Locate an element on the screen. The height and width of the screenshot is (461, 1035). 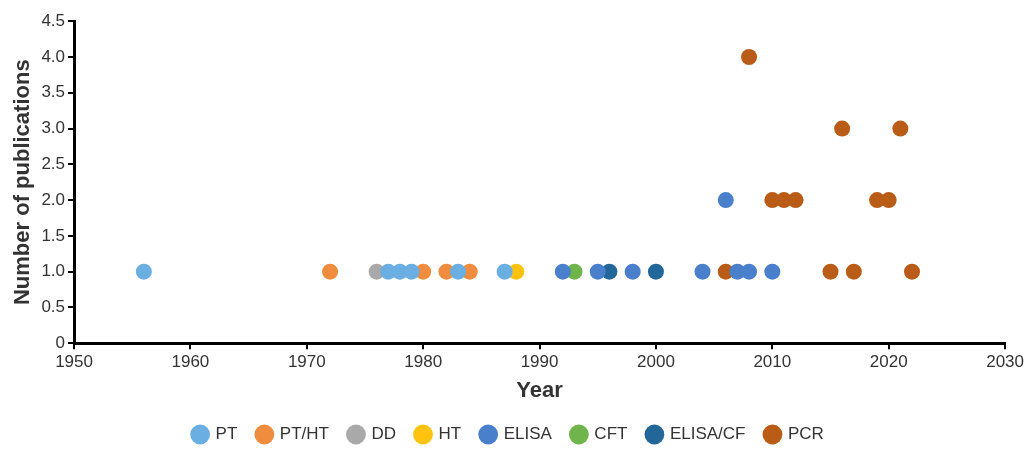
legend-label: CFT is located at coordinates (611, 434).